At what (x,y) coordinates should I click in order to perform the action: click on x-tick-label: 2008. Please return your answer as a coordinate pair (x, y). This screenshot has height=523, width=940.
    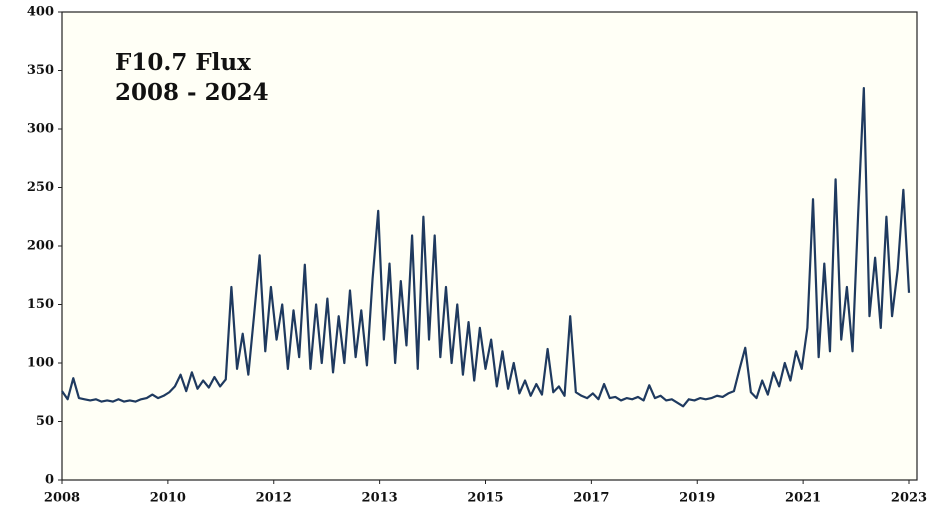
    Looking at the image, I should click on (62, 498).